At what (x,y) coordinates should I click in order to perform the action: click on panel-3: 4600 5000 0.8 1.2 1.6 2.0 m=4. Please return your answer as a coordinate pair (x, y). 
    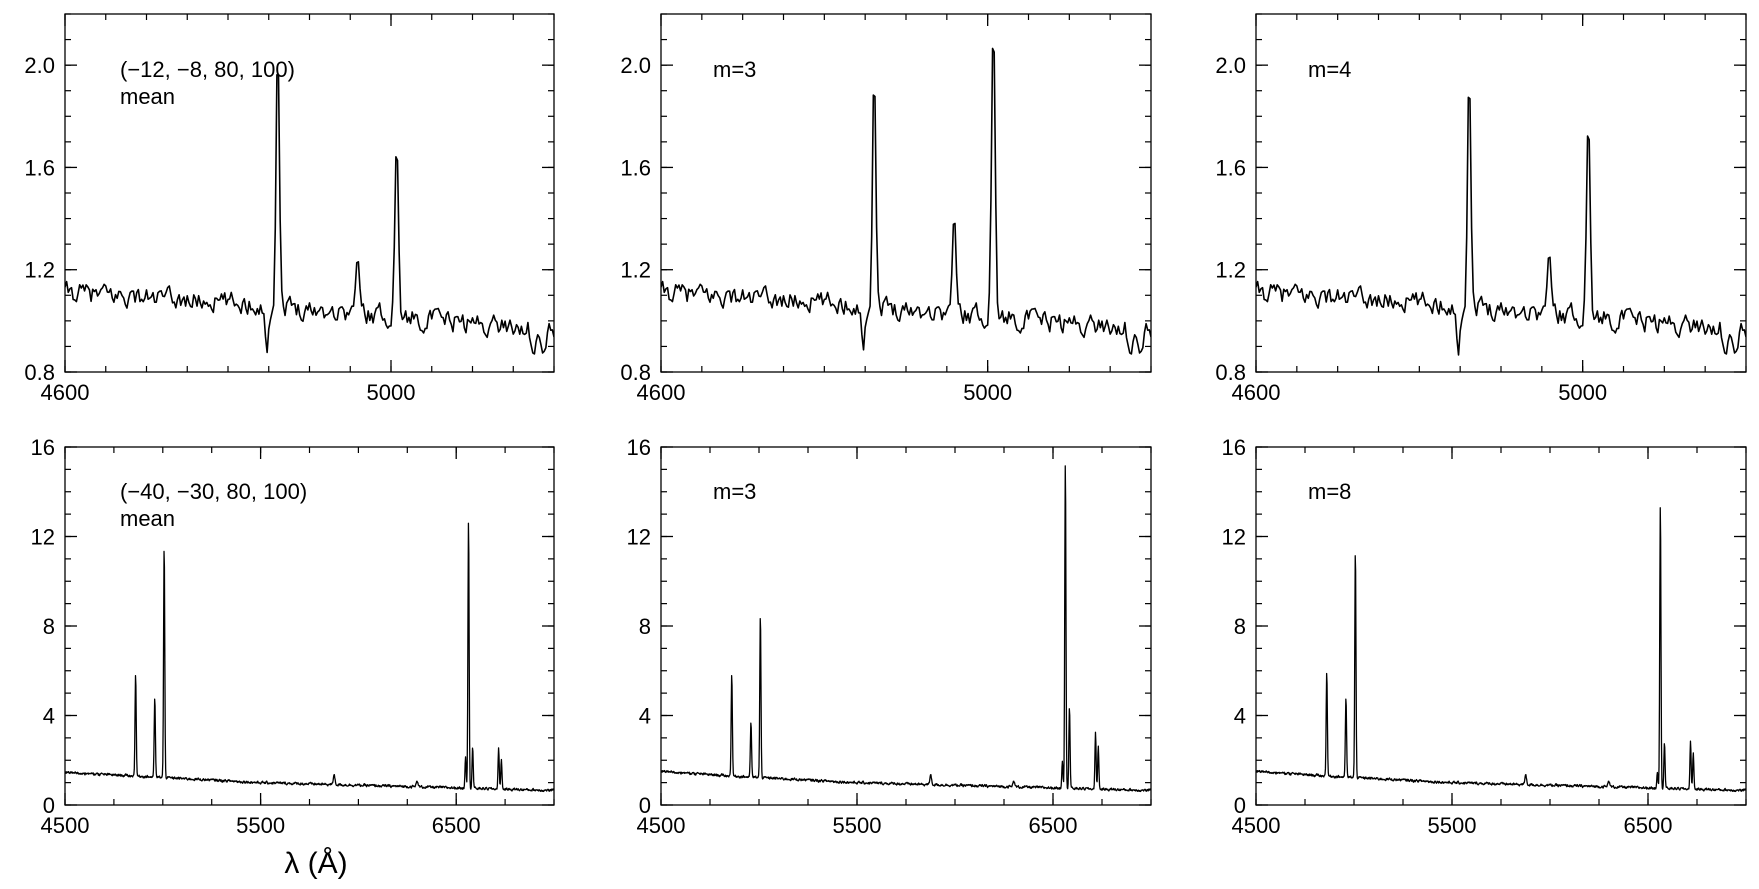
    Looking at the image, I should click on (1481, 209).